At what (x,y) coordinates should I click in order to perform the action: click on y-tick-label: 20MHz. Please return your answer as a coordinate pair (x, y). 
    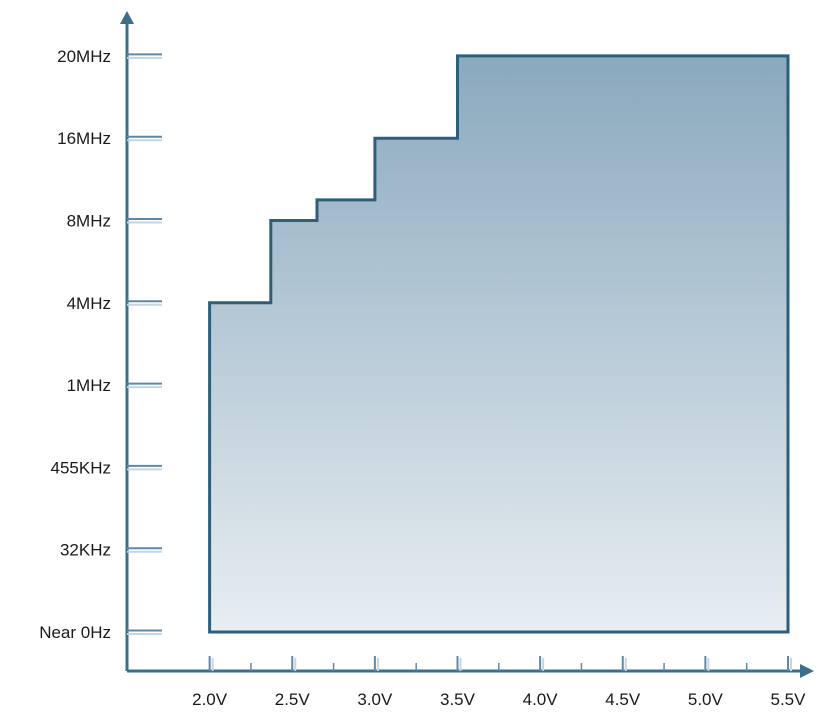
    Looking at the image, I should click on (84, 56).